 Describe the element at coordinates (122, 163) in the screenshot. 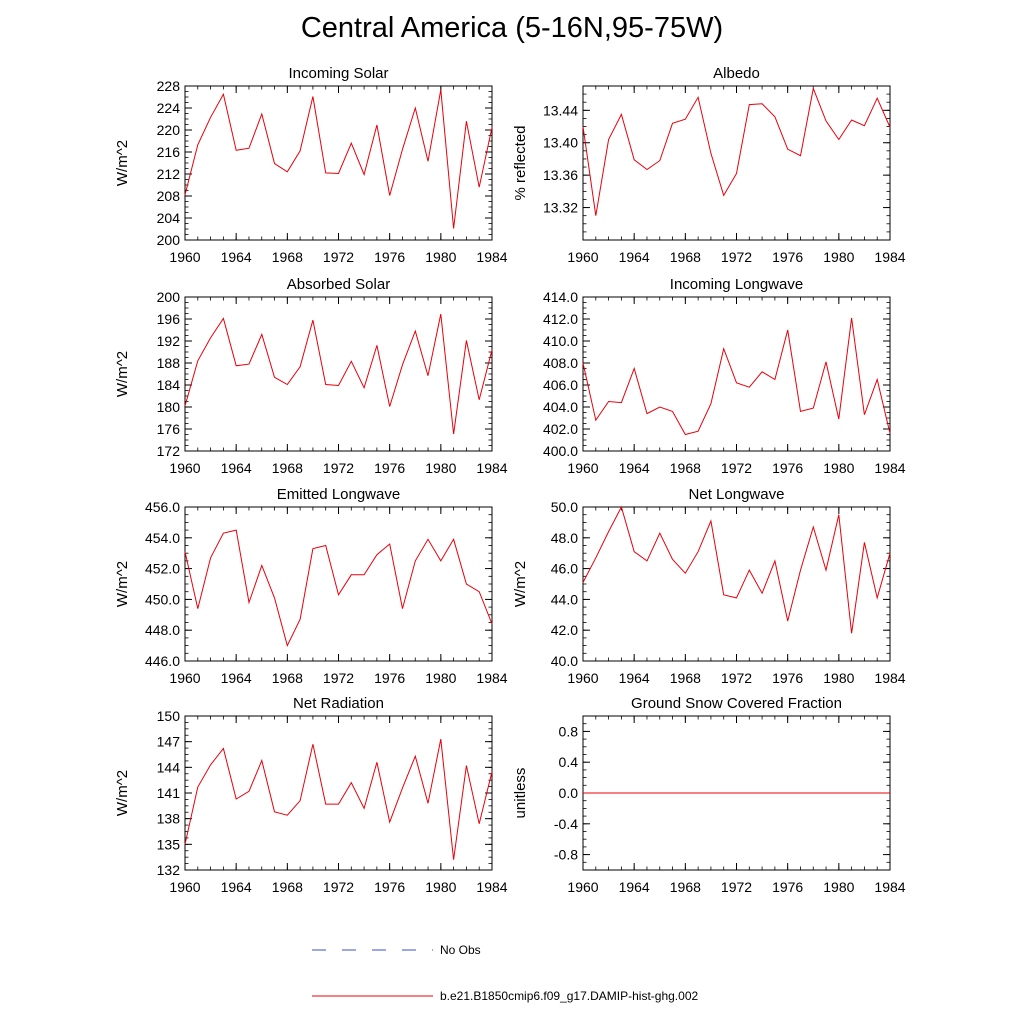

I see `panel-1-y-axis-label: W/m^2` at that location.